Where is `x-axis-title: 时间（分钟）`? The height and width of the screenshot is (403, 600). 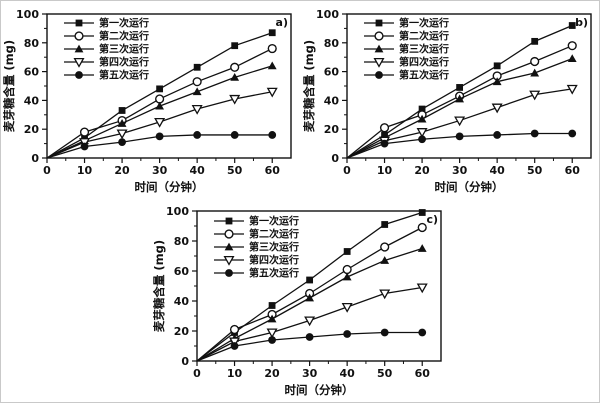
x-axis-title: 时间（分钟） is located at coordinates (469, 187).